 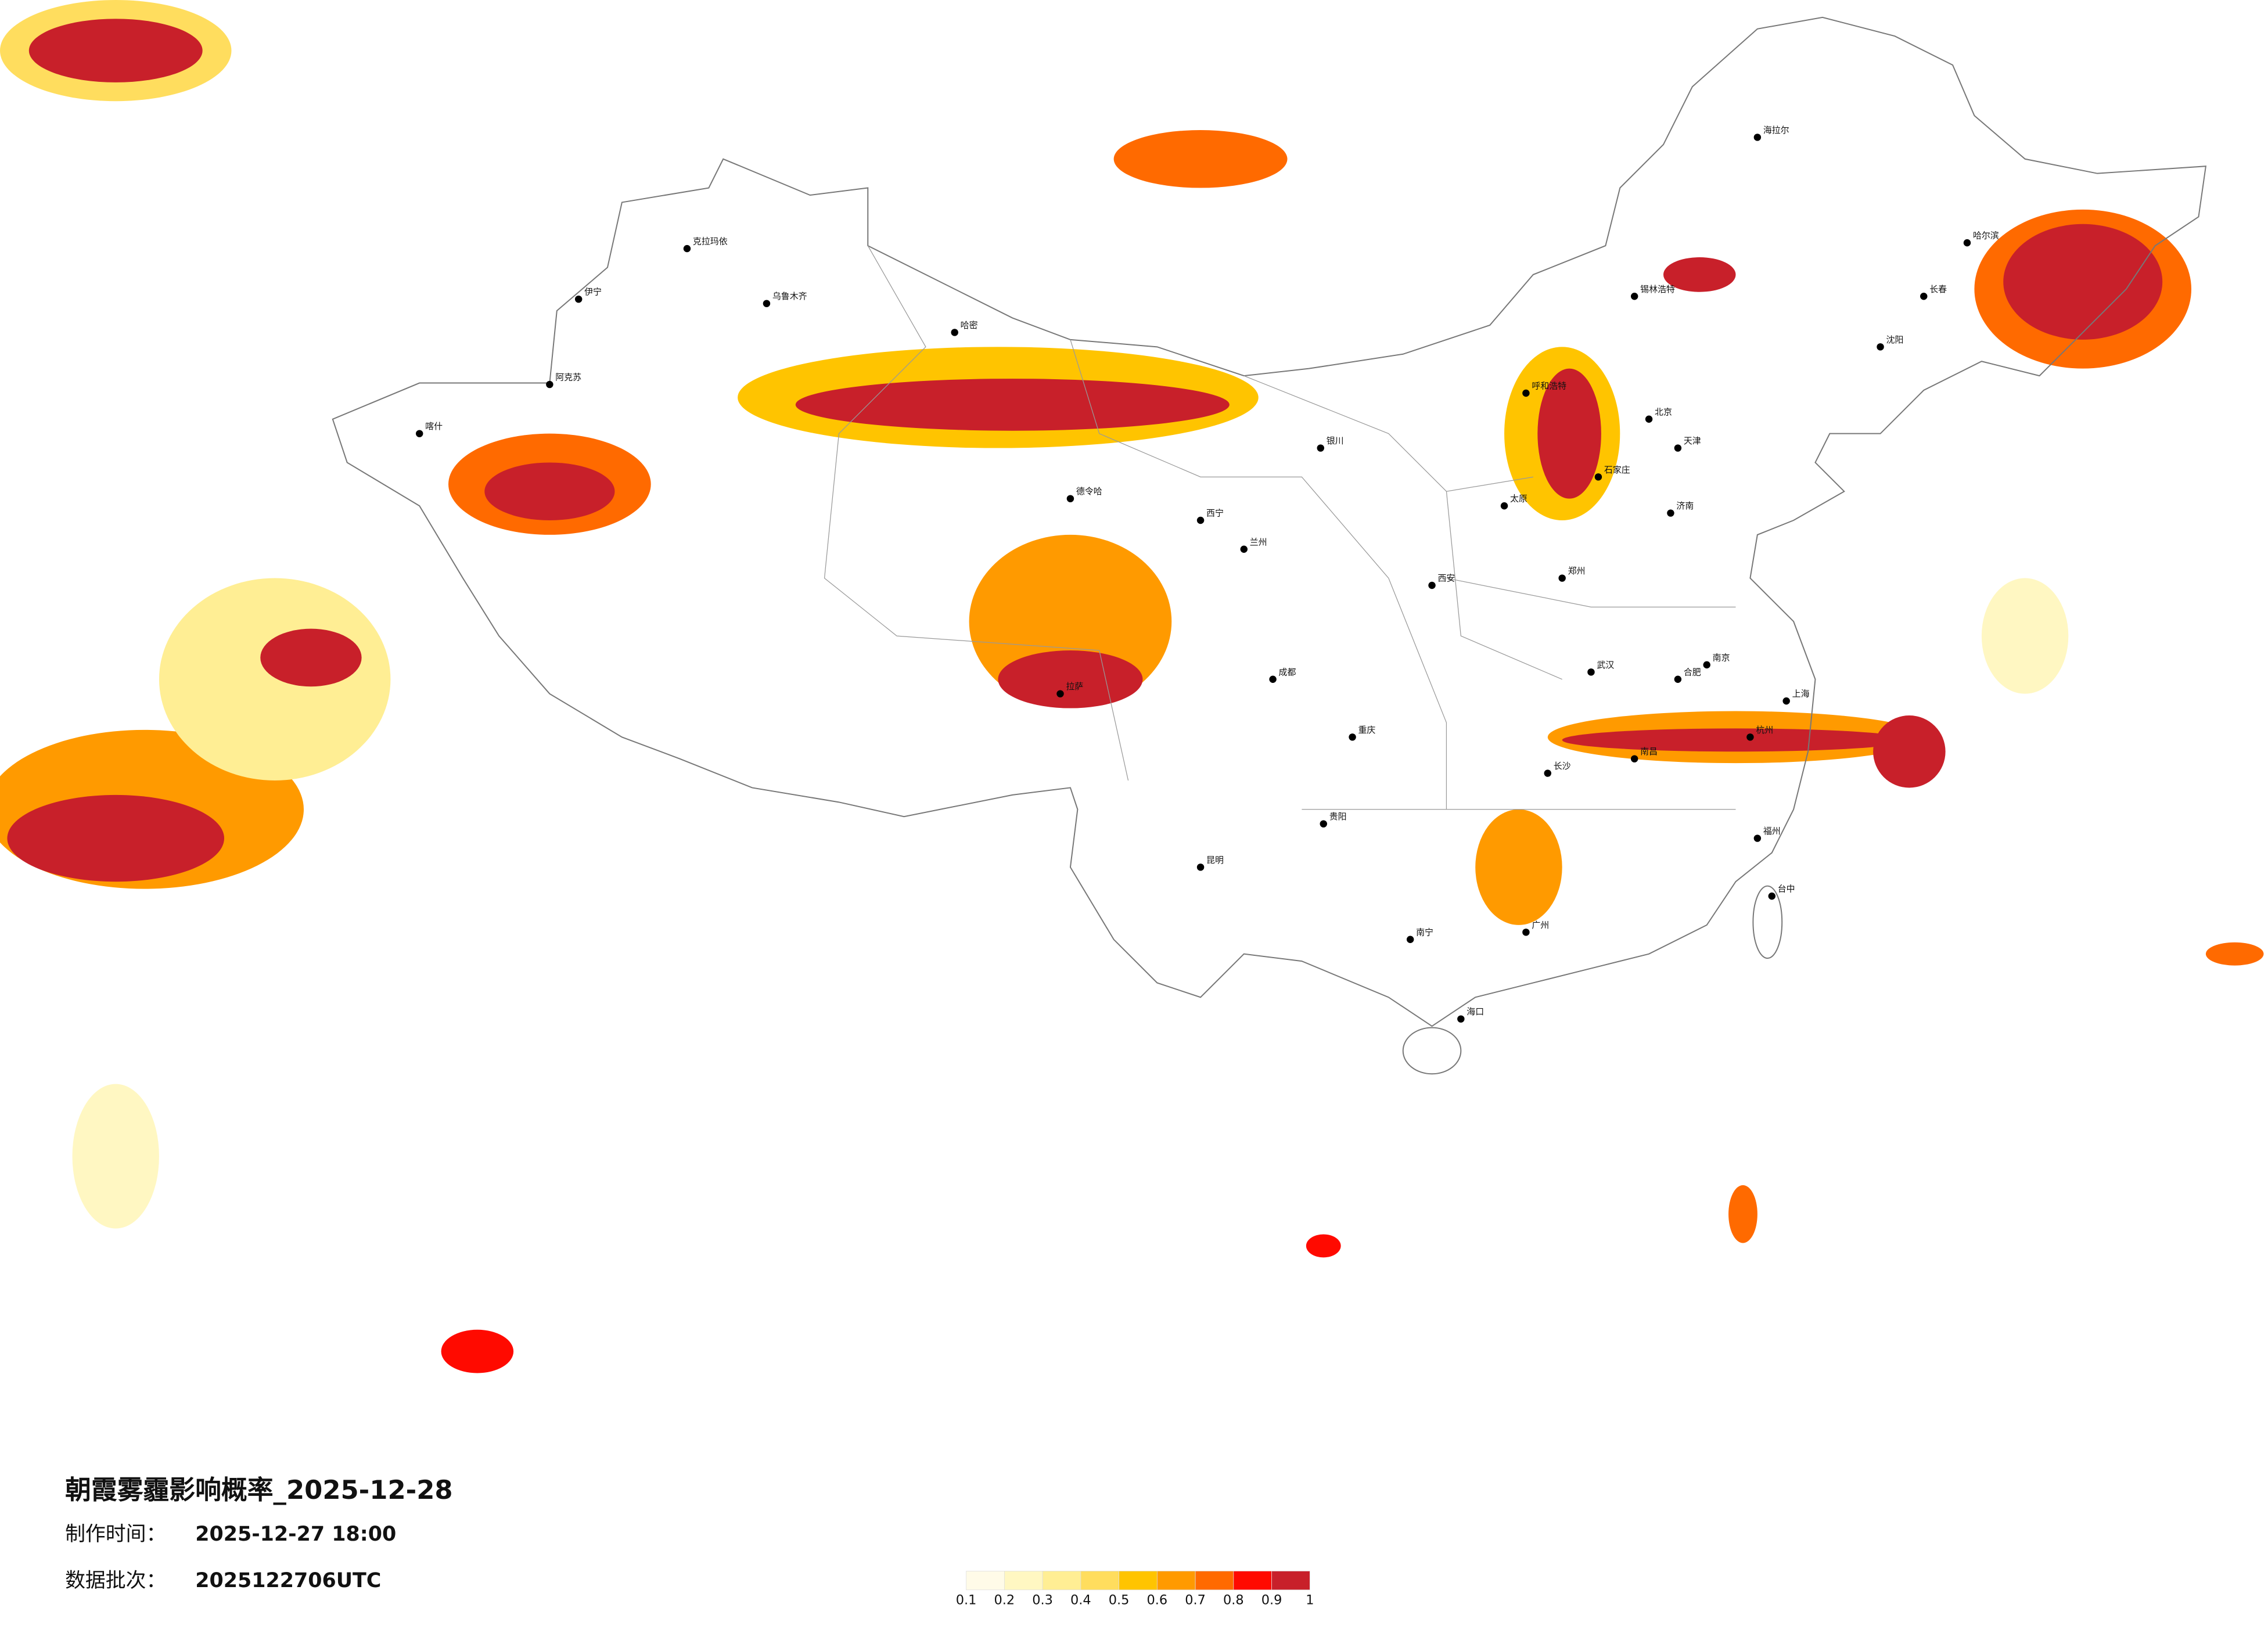 I want to click on city-label: 阿克苏, so click(x=568, y=377).